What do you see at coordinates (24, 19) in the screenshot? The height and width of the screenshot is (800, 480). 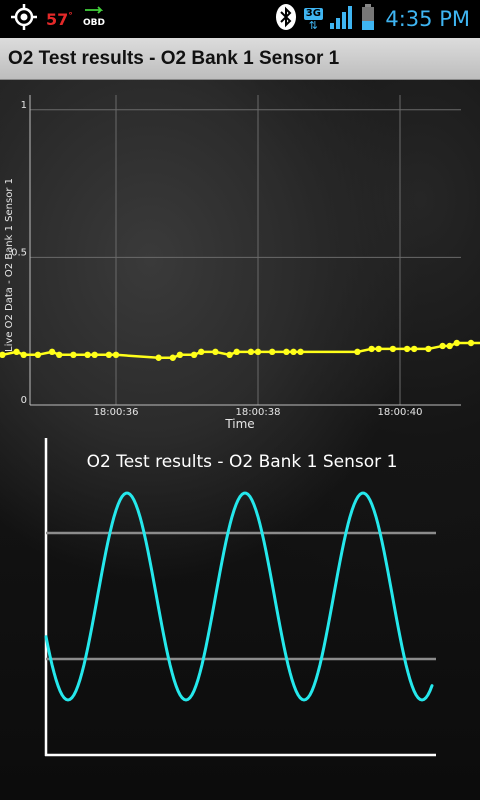 I see `gps-icon` at bounding box center [24, 19].